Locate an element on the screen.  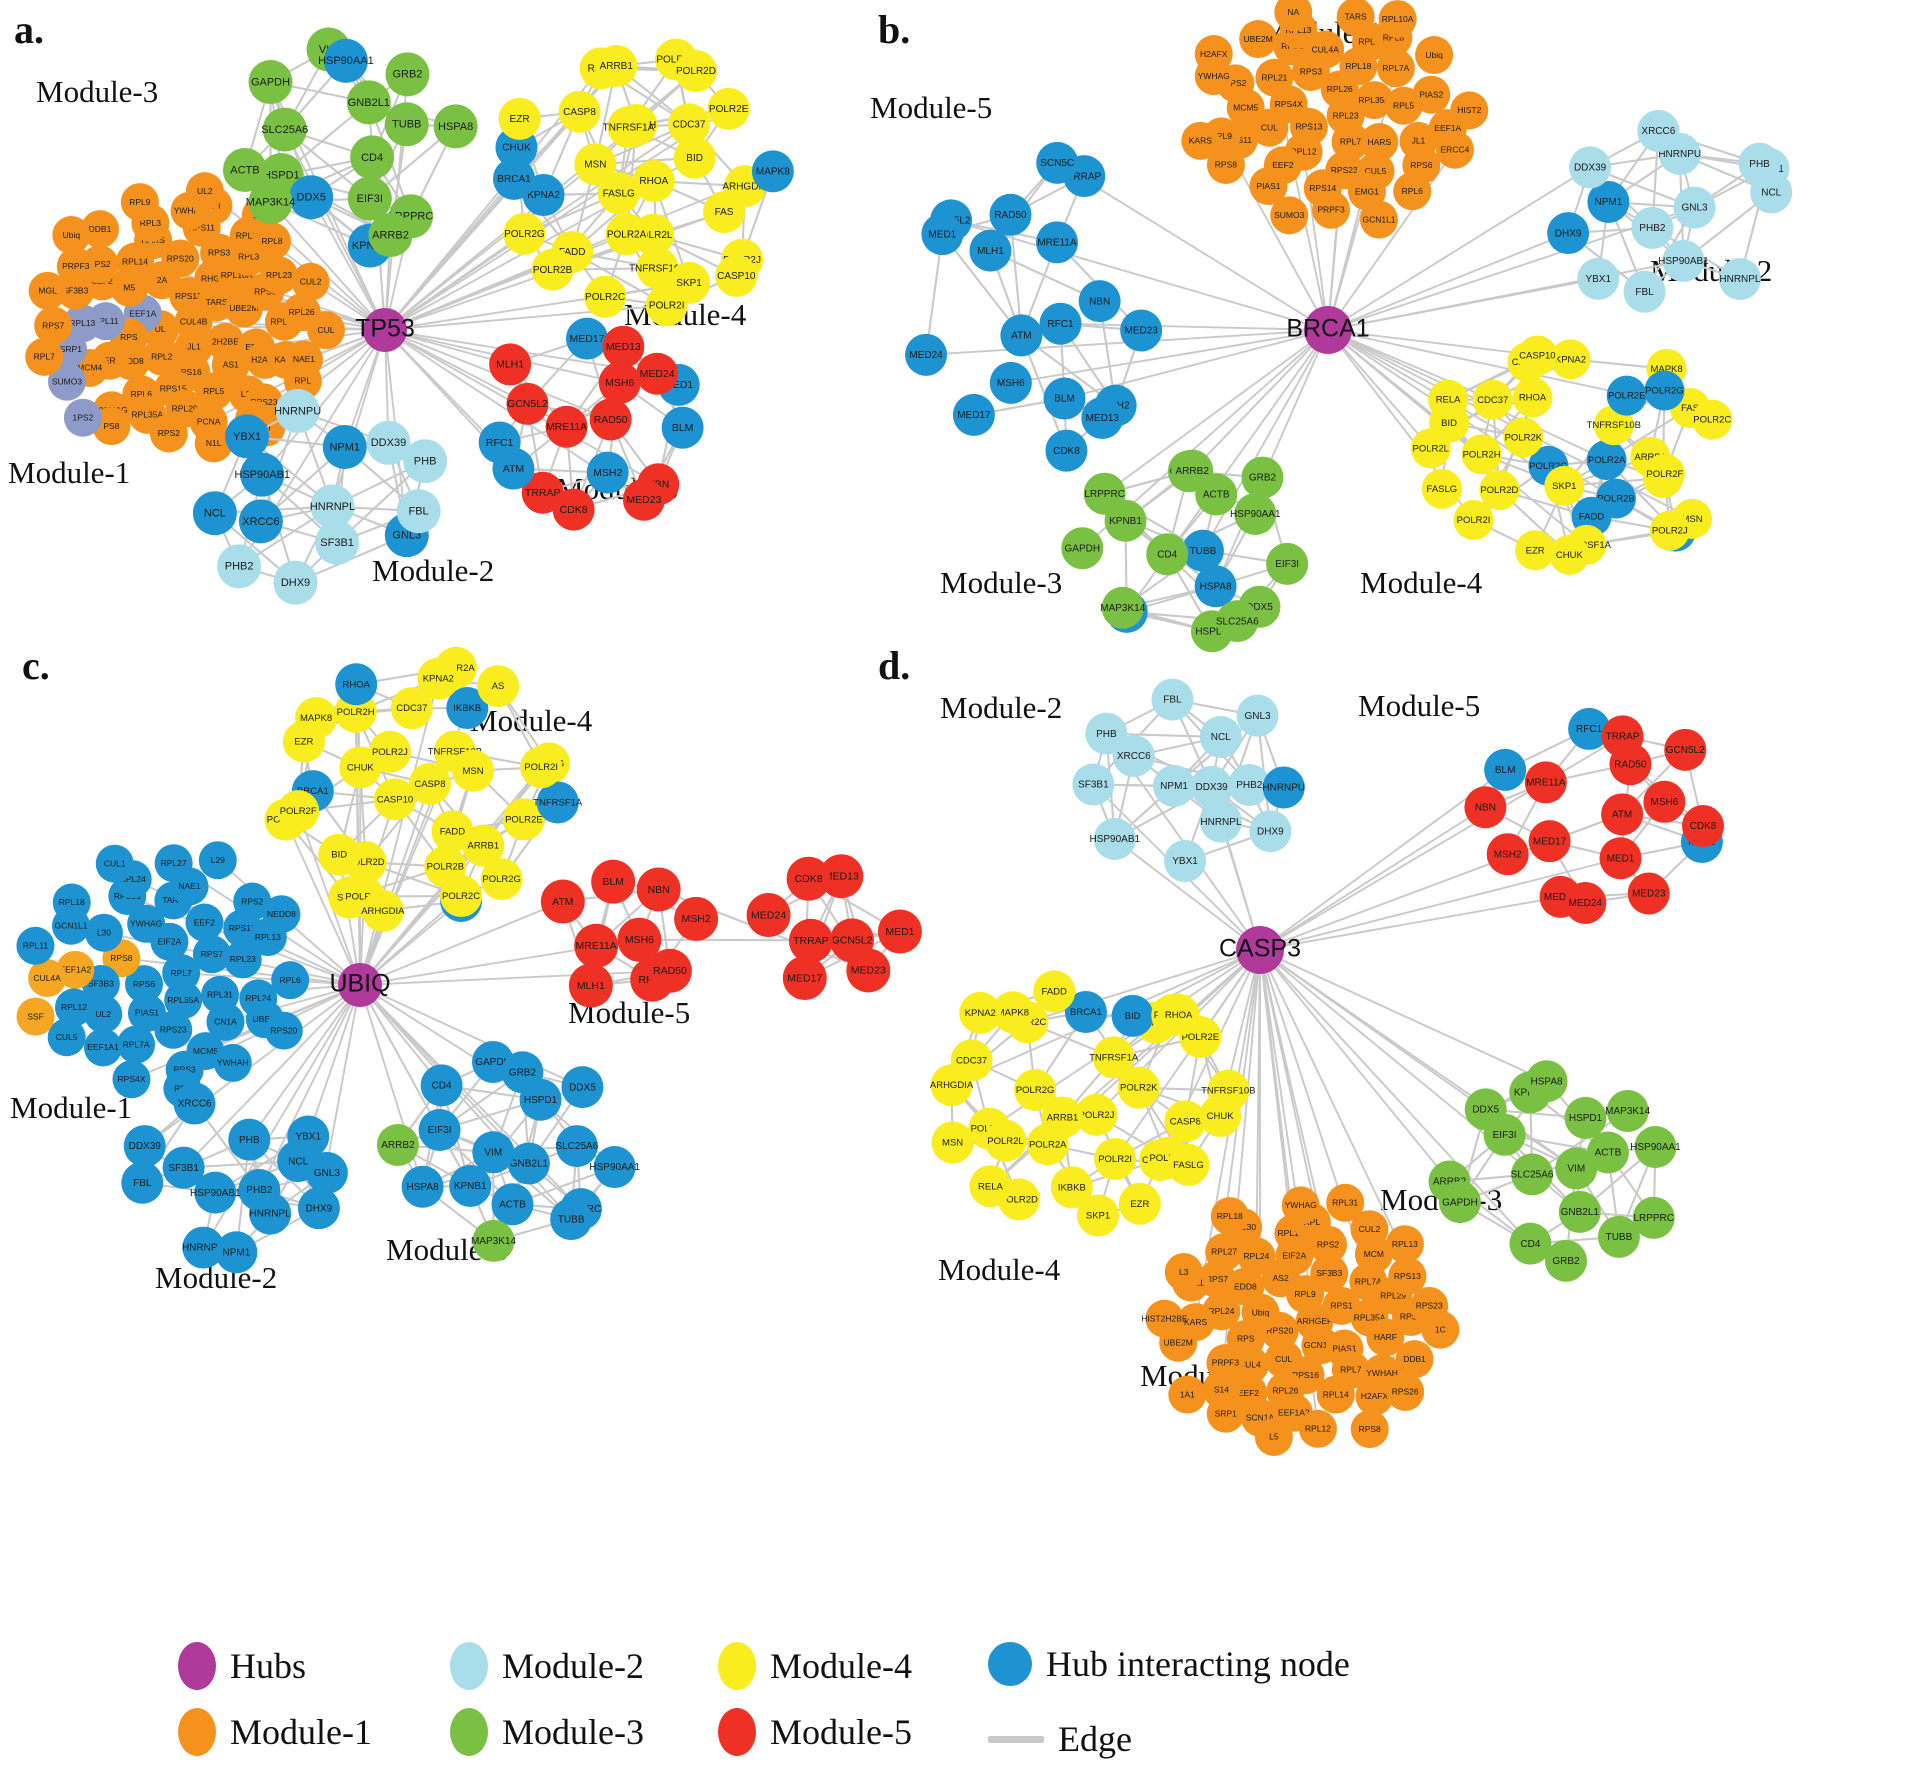
network-node: SRP1 is located at coordinates (1225, 1413).